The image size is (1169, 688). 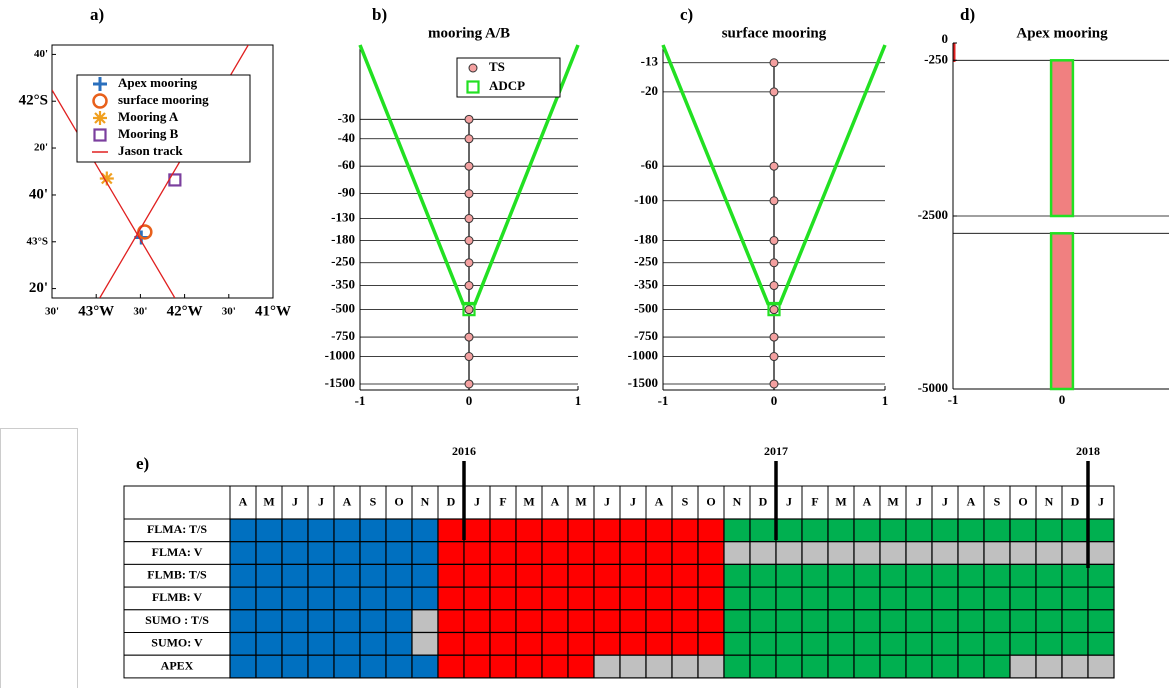 I want to click on month-label: M, so click(x=268, y=501).